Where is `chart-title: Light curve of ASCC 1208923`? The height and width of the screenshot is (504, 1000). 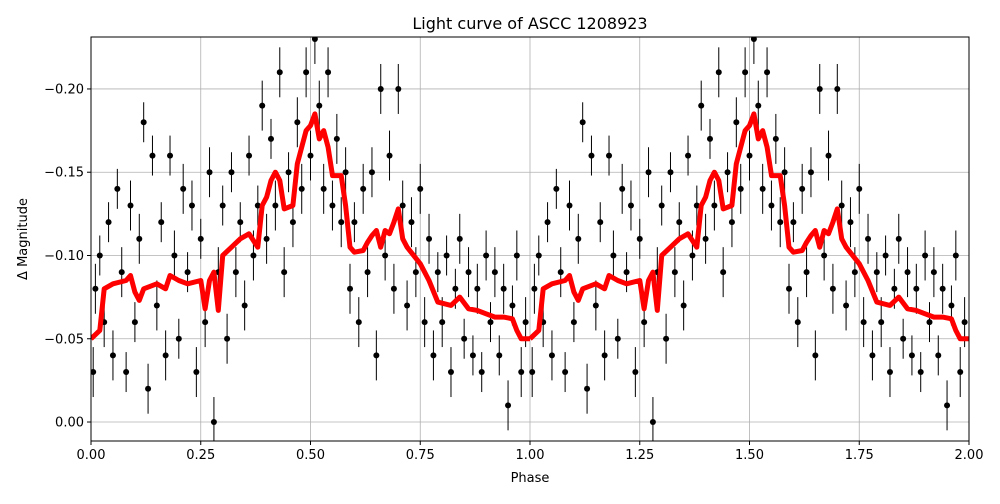
chart-title: Light curve of ASCC 1208923 is located at coordinates (529, 23).